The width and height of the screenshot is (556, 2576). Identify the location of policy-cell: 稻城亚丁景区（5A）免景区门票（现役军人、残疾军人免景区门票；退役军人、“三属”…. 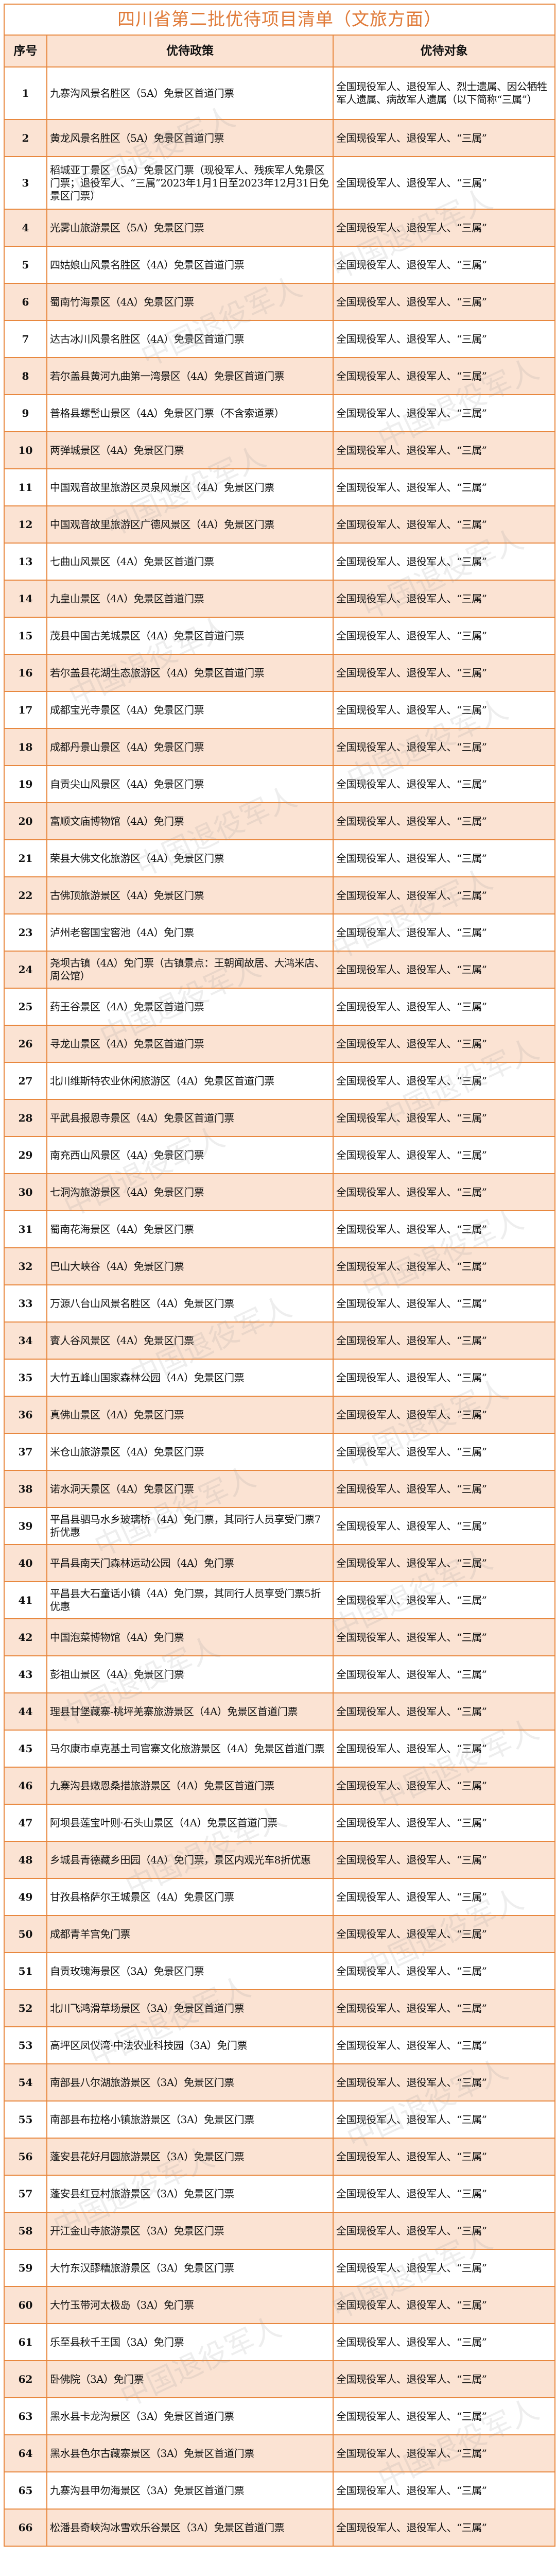
(190, 183).